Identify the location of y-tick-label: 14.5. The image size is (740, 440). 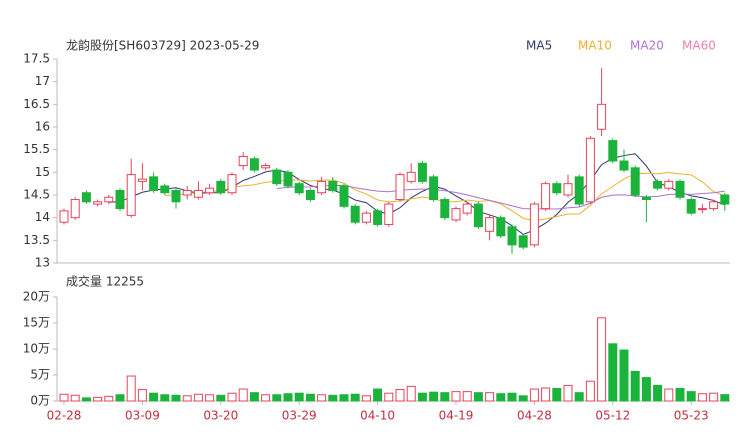
(36, 195).